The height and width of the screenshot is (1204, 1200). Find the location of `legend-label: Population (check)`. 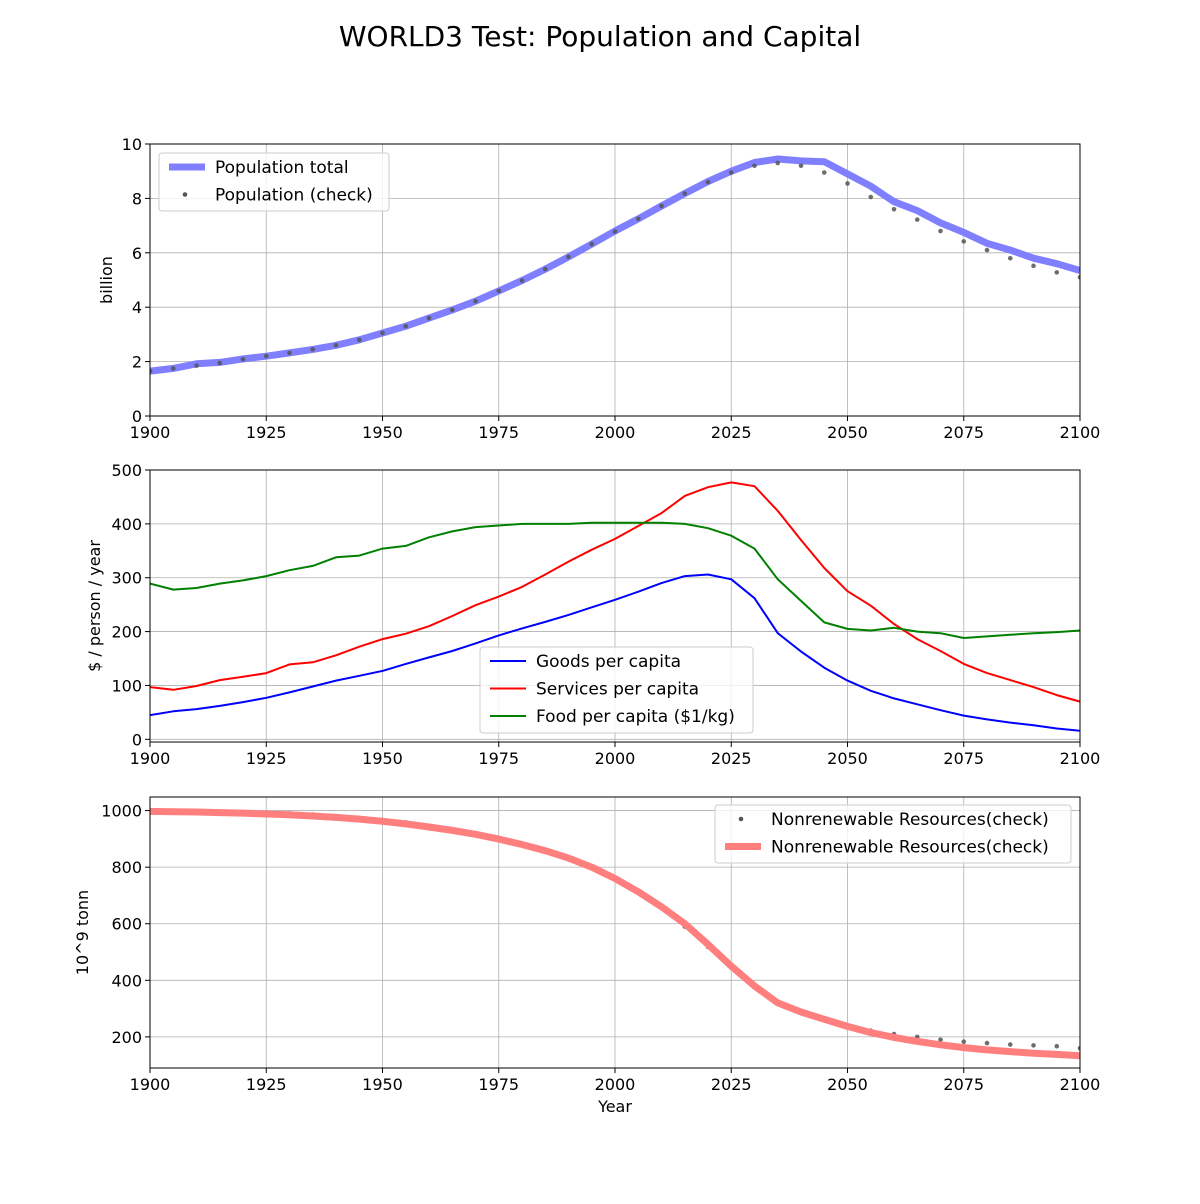

legend-label: Population (check) is located at coordinates (294, 196).